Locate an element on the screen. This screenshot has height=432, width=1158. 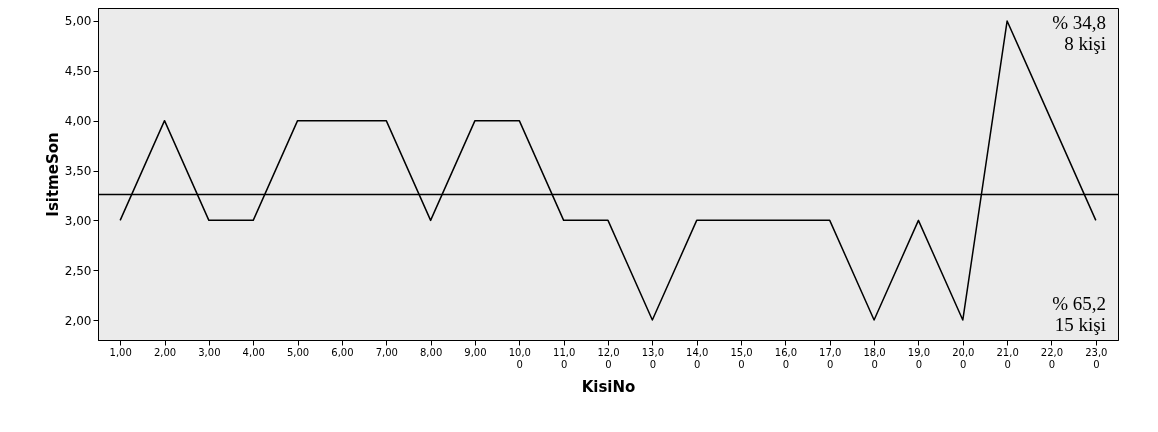
x-tick-label: 14,00 is located at coordinates (697, 358).